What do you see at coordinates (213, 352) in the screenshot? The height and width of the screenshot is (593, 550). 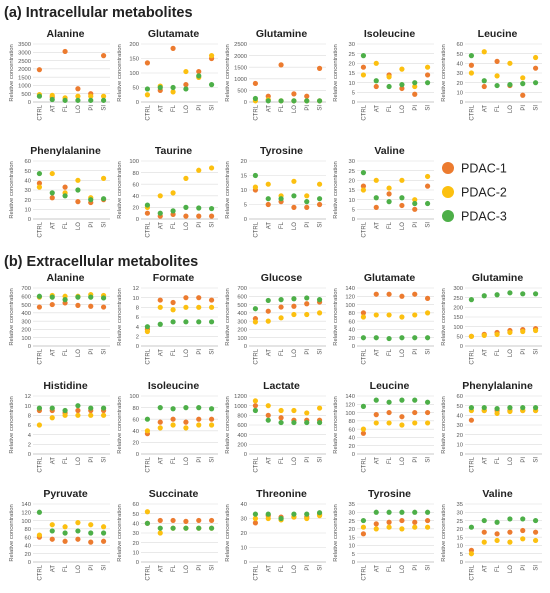 I see `extra-formate-xtick-label: SI` at bounding box center [213, 352].